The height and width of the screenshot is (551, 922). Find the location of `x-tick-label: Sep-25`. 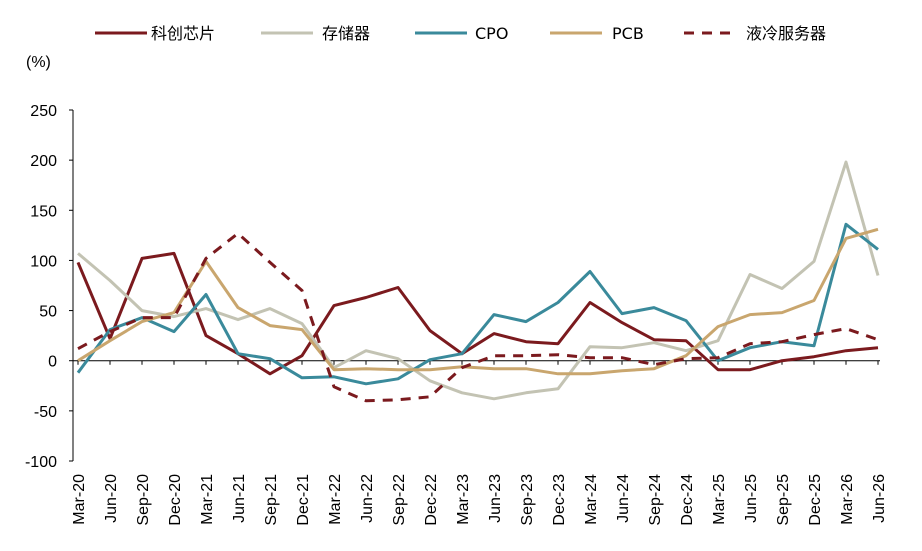

x-tick-label: Sep-25 is located at coordinates (783, 500).